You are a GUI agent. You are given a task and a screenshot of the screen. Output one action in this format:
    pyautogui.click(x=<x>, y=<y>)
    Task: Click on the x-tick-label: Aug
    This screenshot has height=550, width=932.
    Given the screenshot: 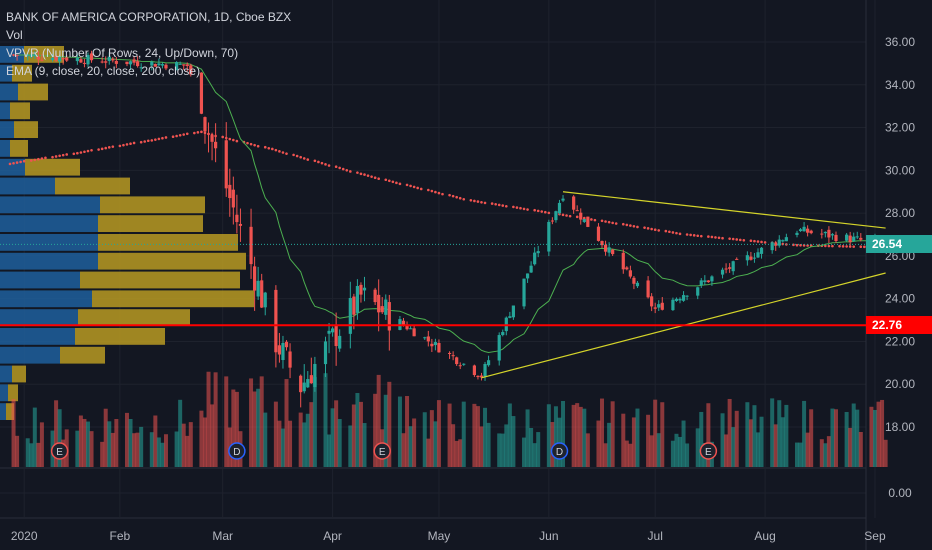 What is the action you would take?
    pyautogui.click(x=764, y=536)
    